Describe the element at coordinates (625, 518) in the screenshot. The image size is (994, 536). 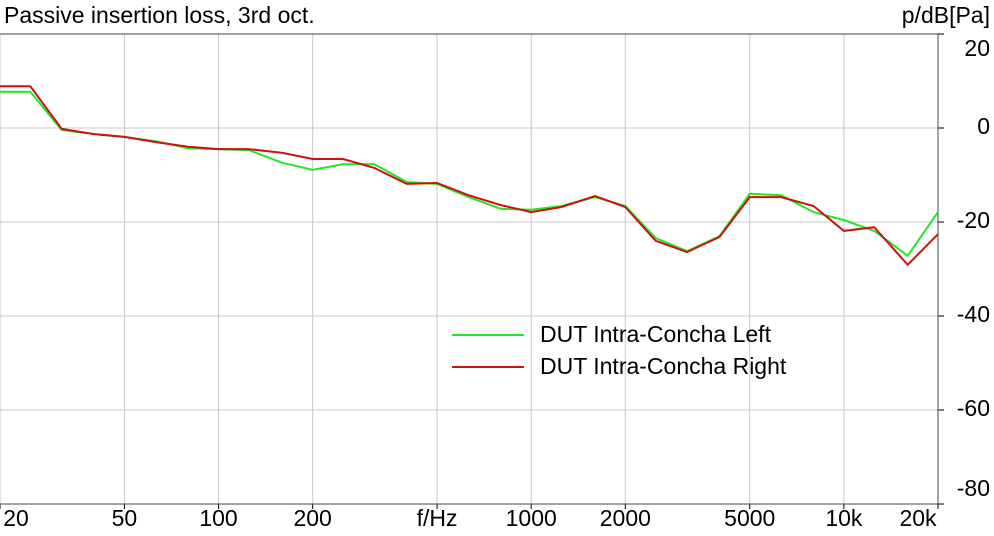
I see `x-tick-label: 2000` at that location.